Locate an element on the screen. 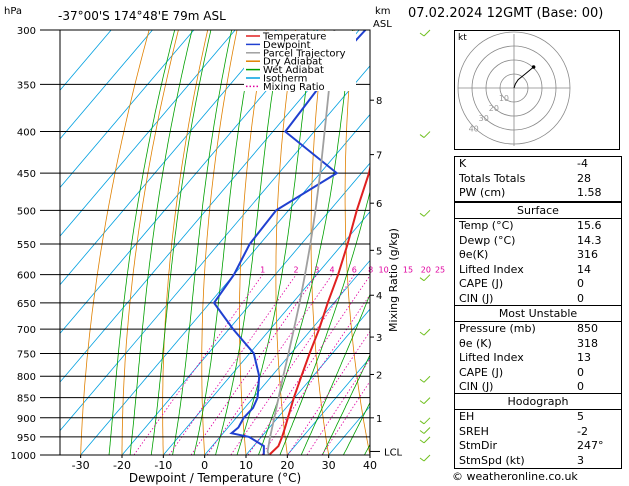  pressure-tick-label: 550 is located at coordinates (26, 245).